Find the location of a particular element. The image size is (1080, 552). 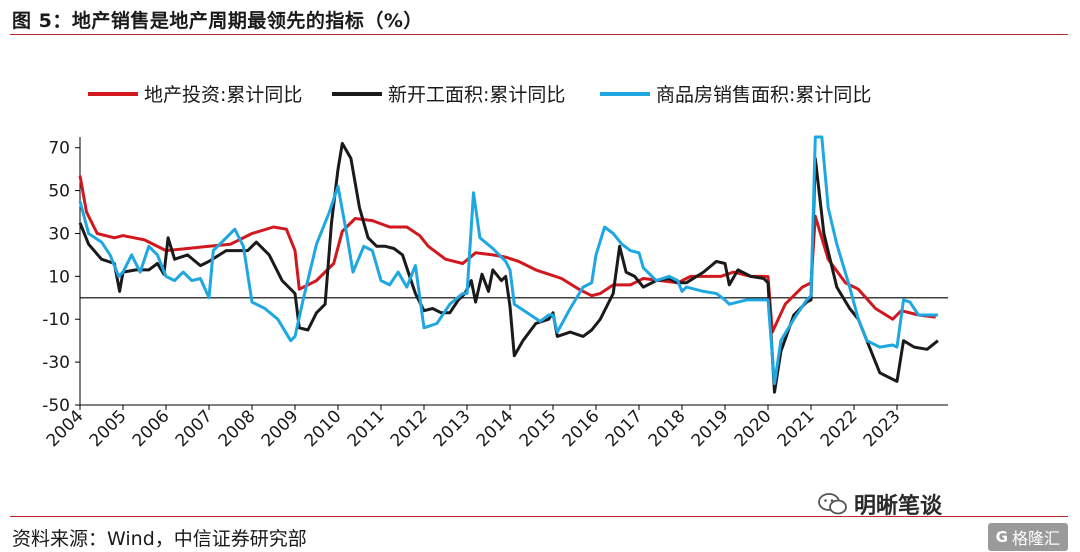

legend: 地产投资:累计同比 新开工面积:累计同比 商品房销售面积:累计同比 is located at coordinates (479, 95).